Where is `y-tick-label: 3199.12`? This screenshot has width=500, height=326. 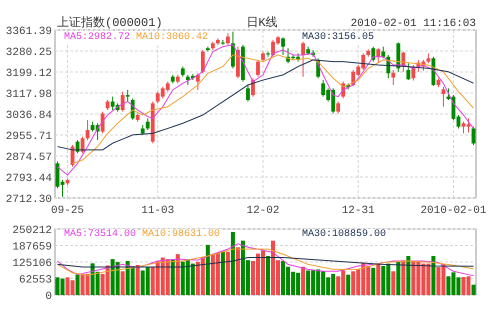
y-tick-label: 3199.12 is located at coordinates (29, 74).